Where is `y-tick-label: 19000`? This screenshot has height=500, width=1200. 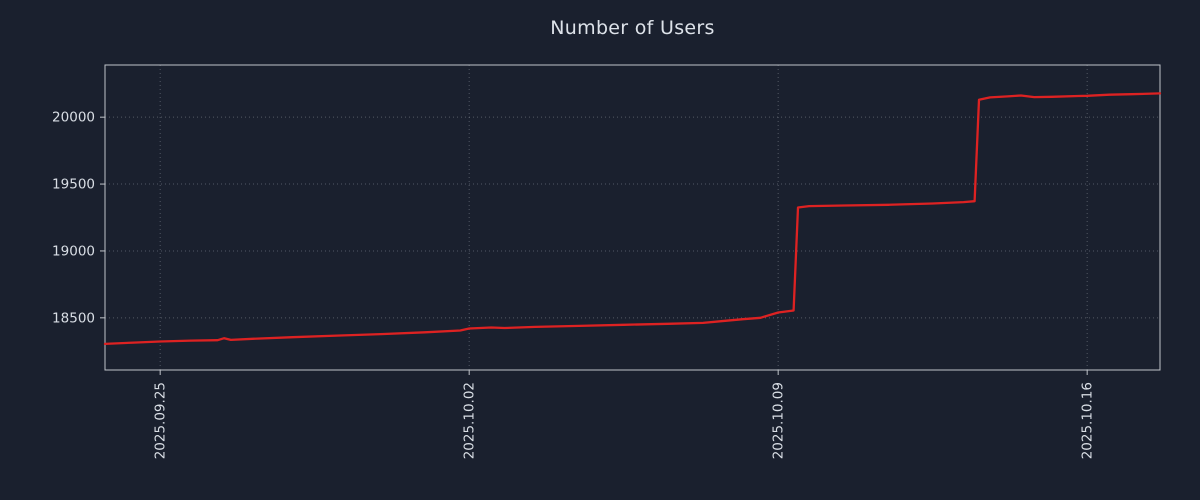
y-tick-label: 19000 is located at coordinates (73, 251).